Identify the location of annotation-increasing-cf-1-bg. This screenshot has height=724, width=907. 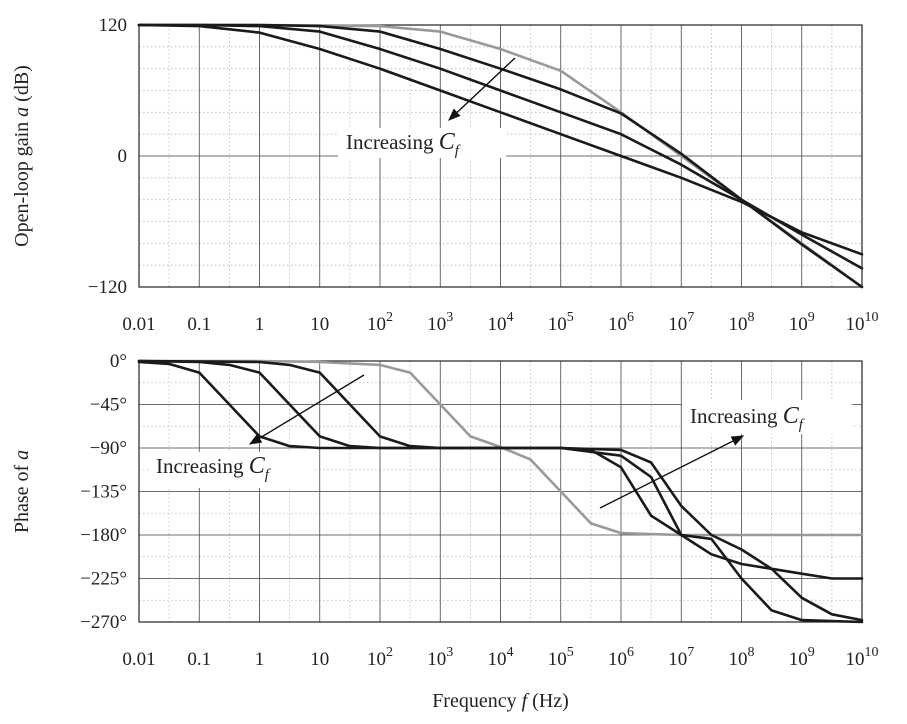
(767, 417).